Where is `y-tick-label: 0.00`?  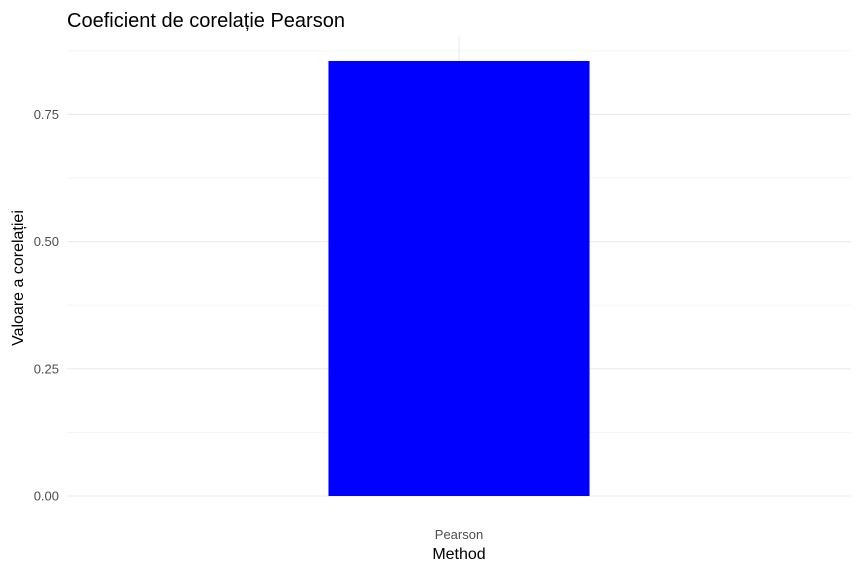 y-tick-label: 0.00 is located at coordinates (46, 496).